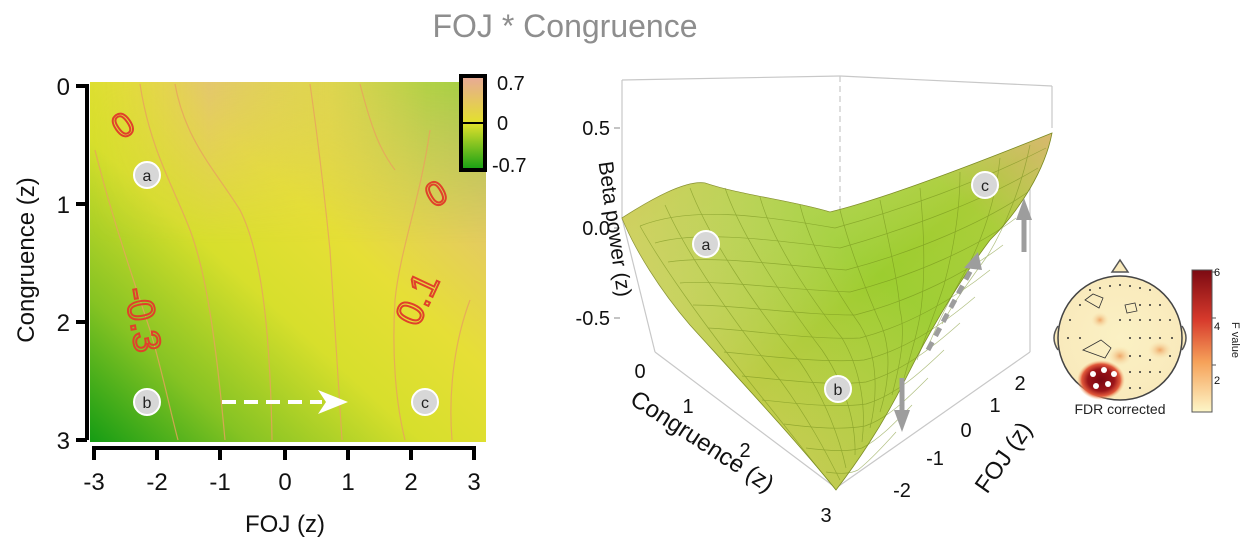 This screenshot has height=539, width=1242. Describe the element at coordinates (93, 482) in the screenshot. I see `x-tick-neg3: -3` at that location.